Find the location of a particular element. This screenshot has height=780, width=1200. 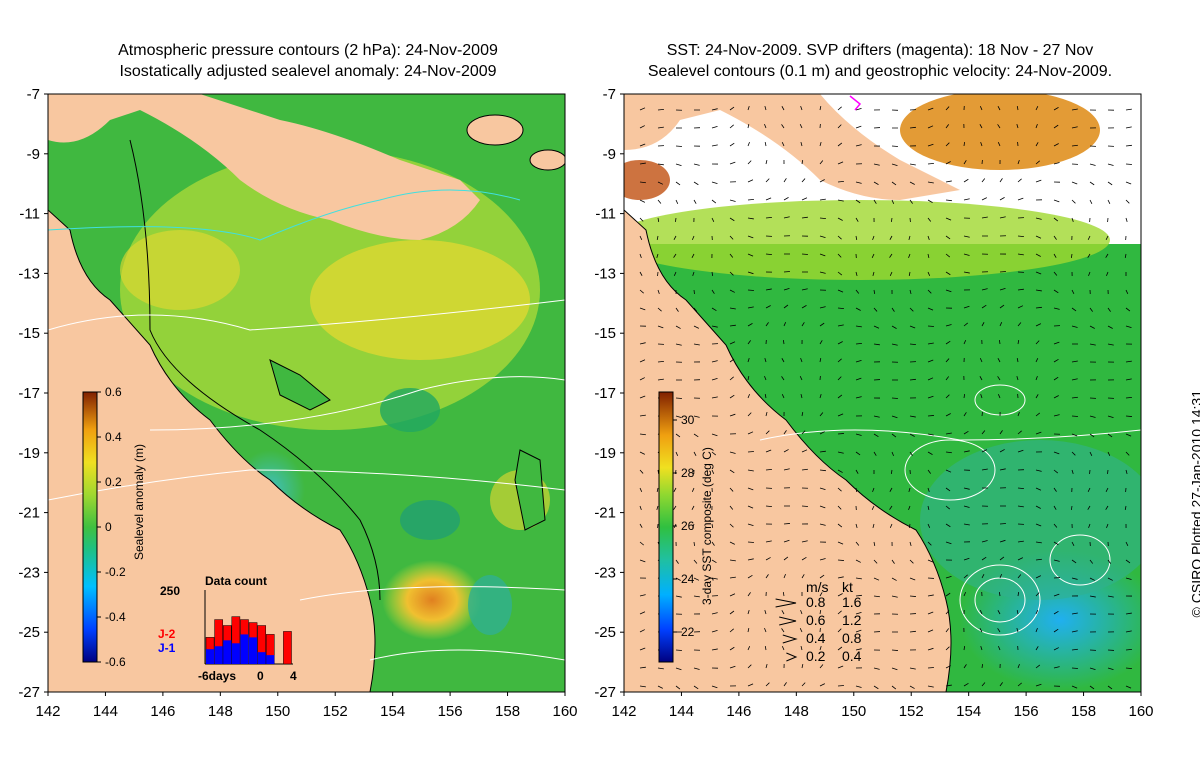

velocity-legend-ms: 0.6 is located at coordinates (816, 620).